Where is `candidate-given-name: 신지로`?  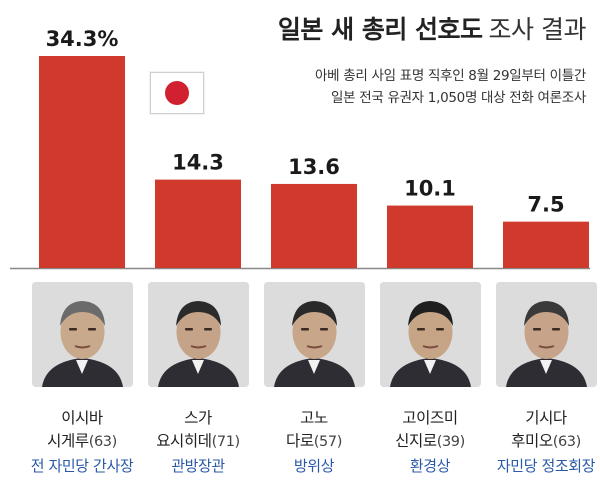
candidate-given-name: 신지로 is located at coordinates (416, 441).